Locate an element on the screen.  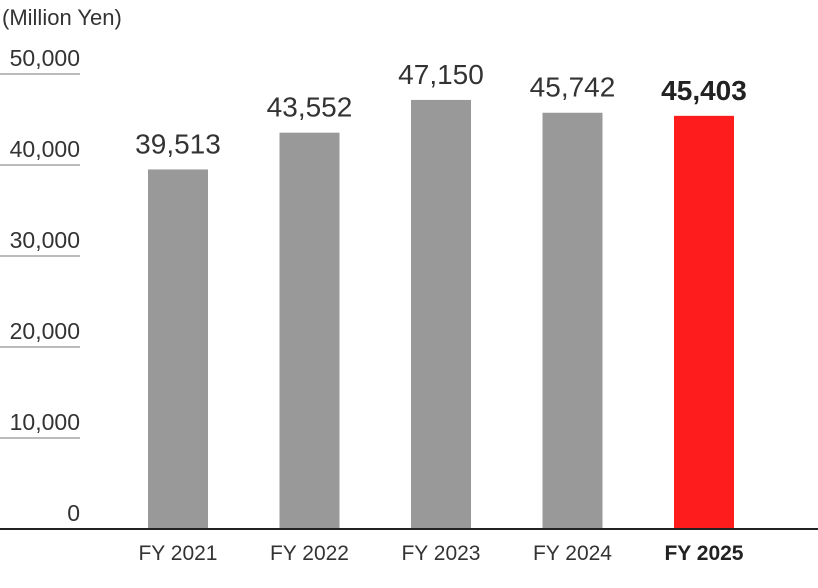
value-label: 47,150 is located at coordinates (441, 74).